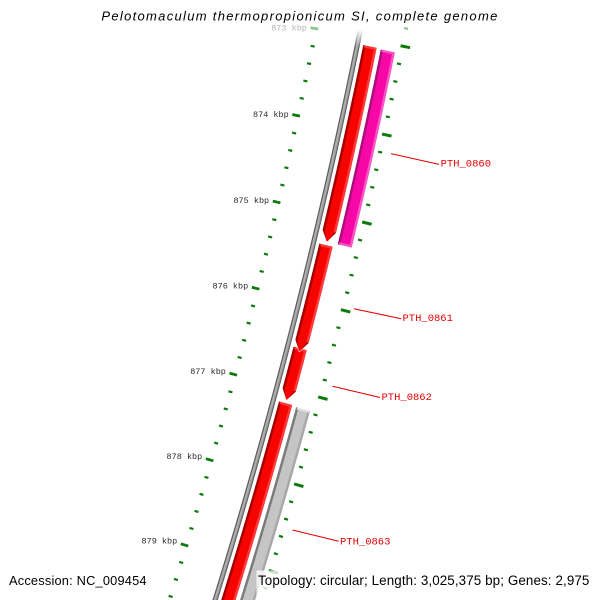  What do you see at coordinates (185, 457) in the screenshot?
I see `svg-text: 878 kbp` at bounding box center [185, 457].